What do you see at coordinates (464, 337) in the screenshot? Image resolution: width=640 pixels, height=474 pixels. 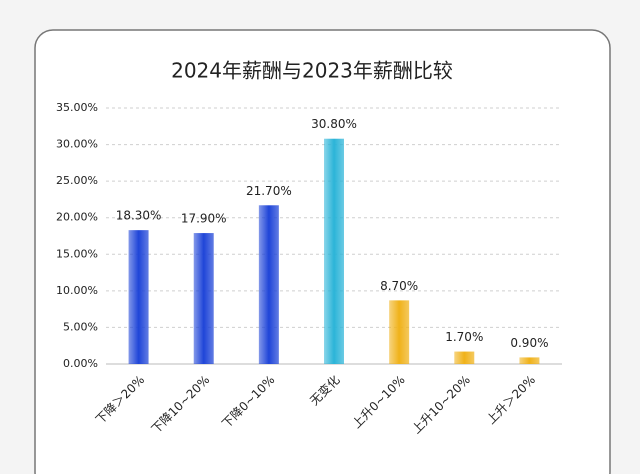 I see `value-label: 1.70%` at bounding box center [464, 337].